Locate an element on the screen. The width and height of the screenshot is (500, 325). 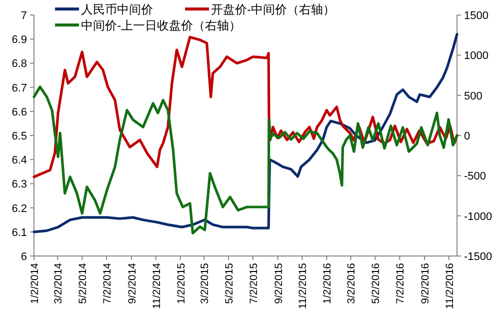
x-tick-label: 7/2/2016 is located at coordinates (400, 283).